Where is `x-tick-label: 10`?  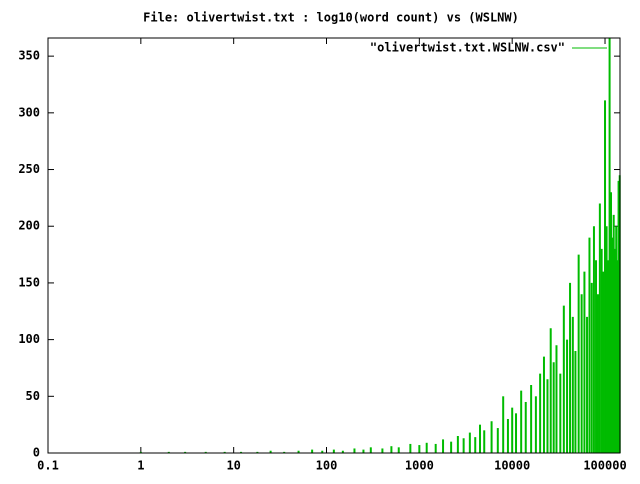
x-tick-label: 10 is located at coordinates (233, 466).